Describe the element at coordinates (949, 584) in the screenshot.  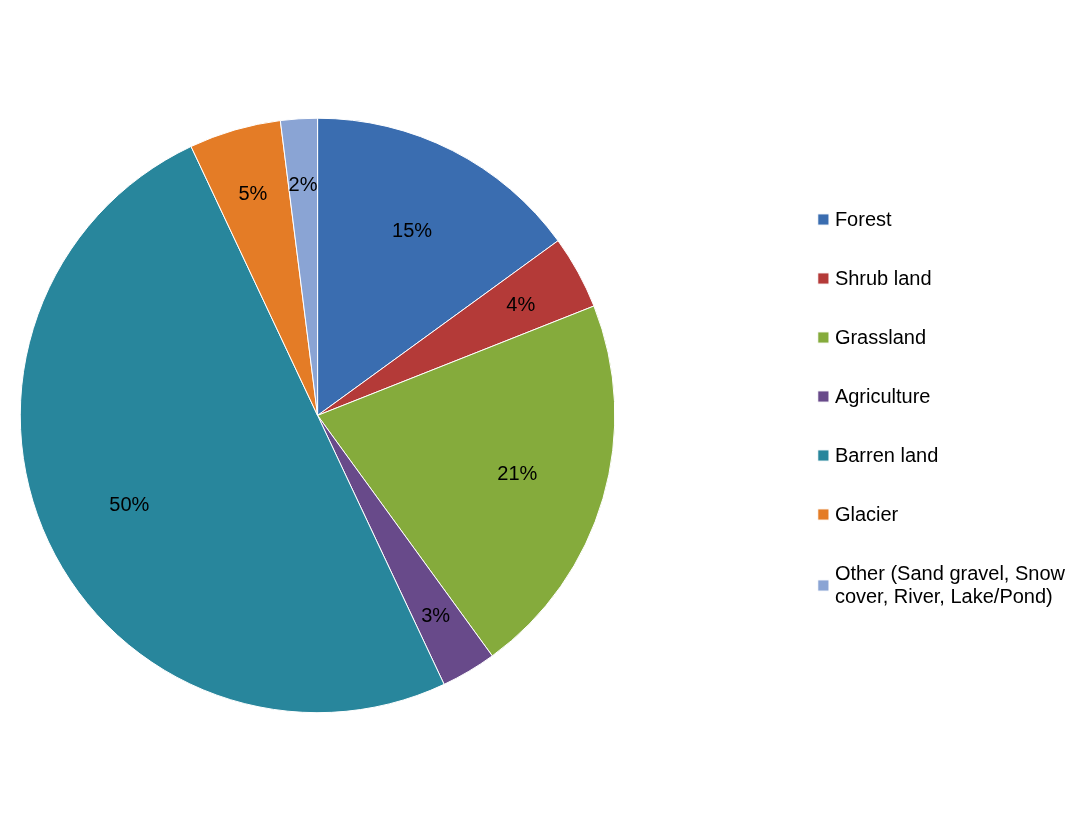
I see `legend-label: Other (Sand gravel, Snow cover, River, Lake/Pond)` at that location.